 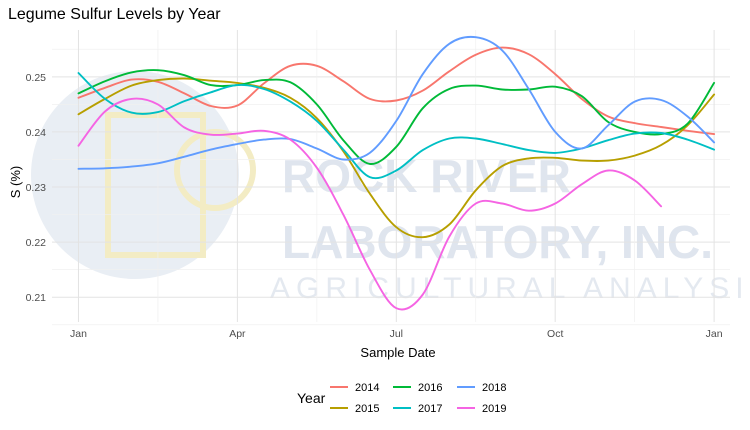 I want to click on legend-label-2014: 2014, so click(x=367, y=388).